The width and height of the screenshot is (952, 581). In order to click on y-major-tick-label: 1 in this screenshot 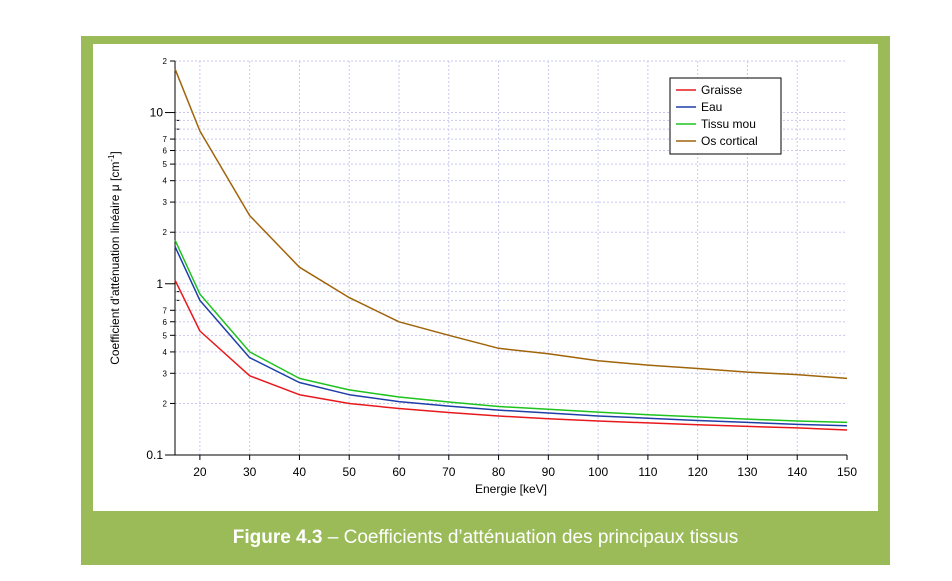, I will do `click(159, 284)`.